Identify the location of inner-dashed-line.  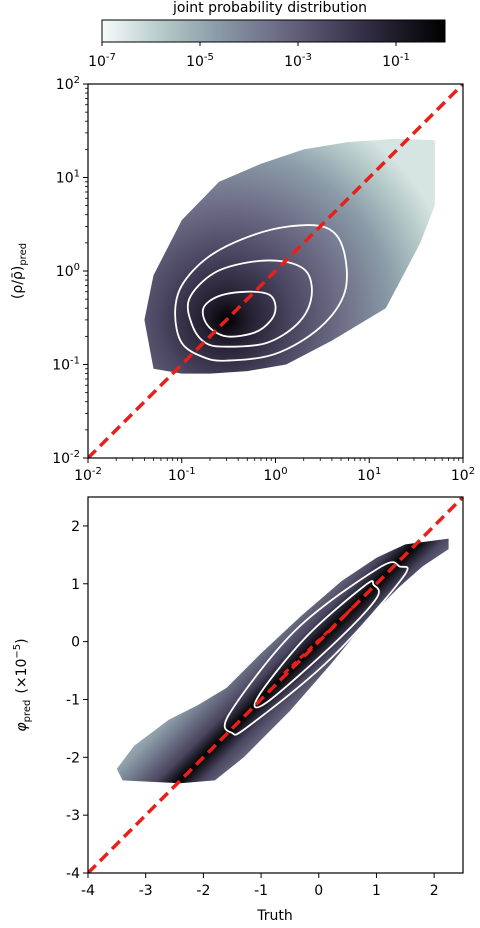
(319, 640).